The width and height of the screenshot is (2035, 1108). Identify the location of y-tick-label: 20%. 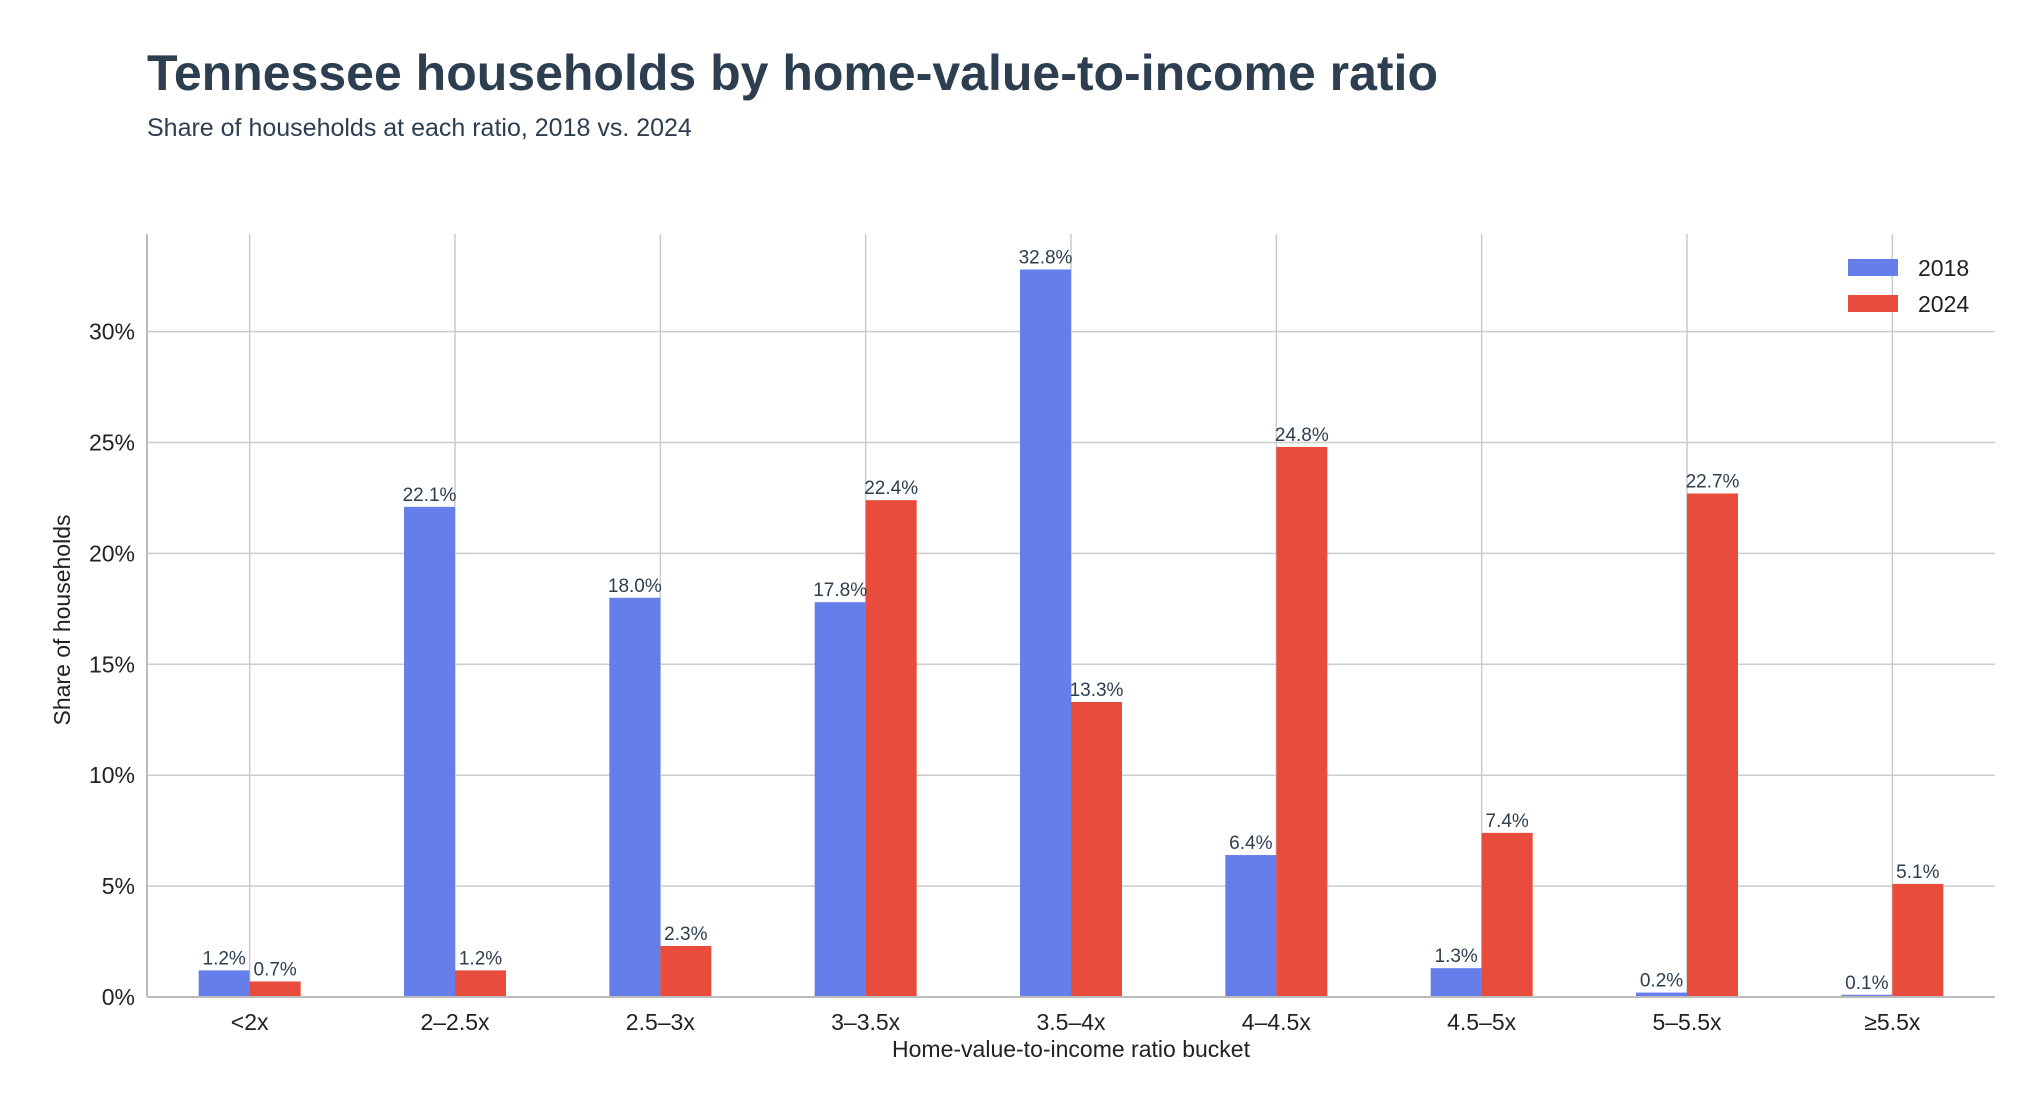
(112, 553).